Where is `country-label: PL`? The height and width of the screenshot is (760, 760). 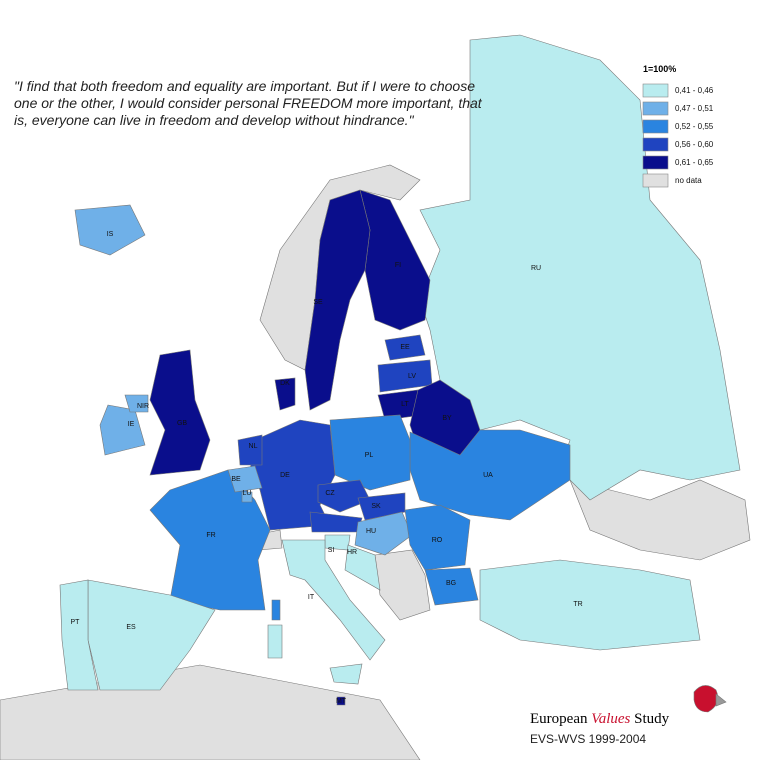
country-label: PL is located at coordinates (369, 455).